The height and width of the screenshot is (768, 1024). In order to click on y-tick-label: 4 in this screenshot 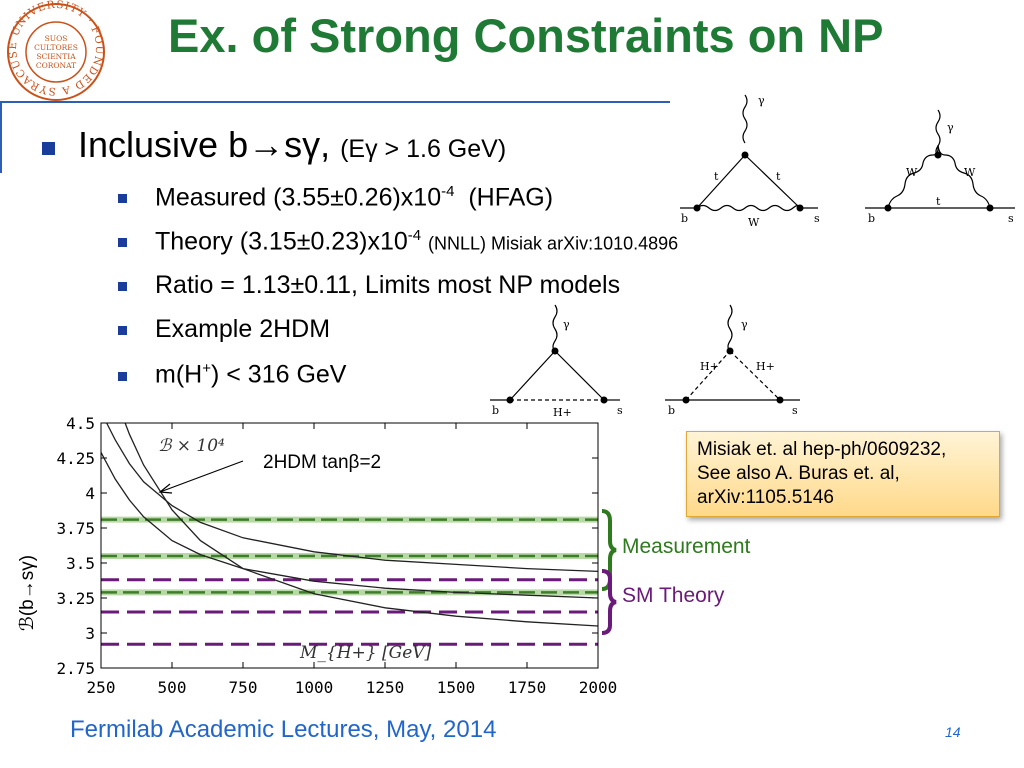, I will do `click(90, 493)`.